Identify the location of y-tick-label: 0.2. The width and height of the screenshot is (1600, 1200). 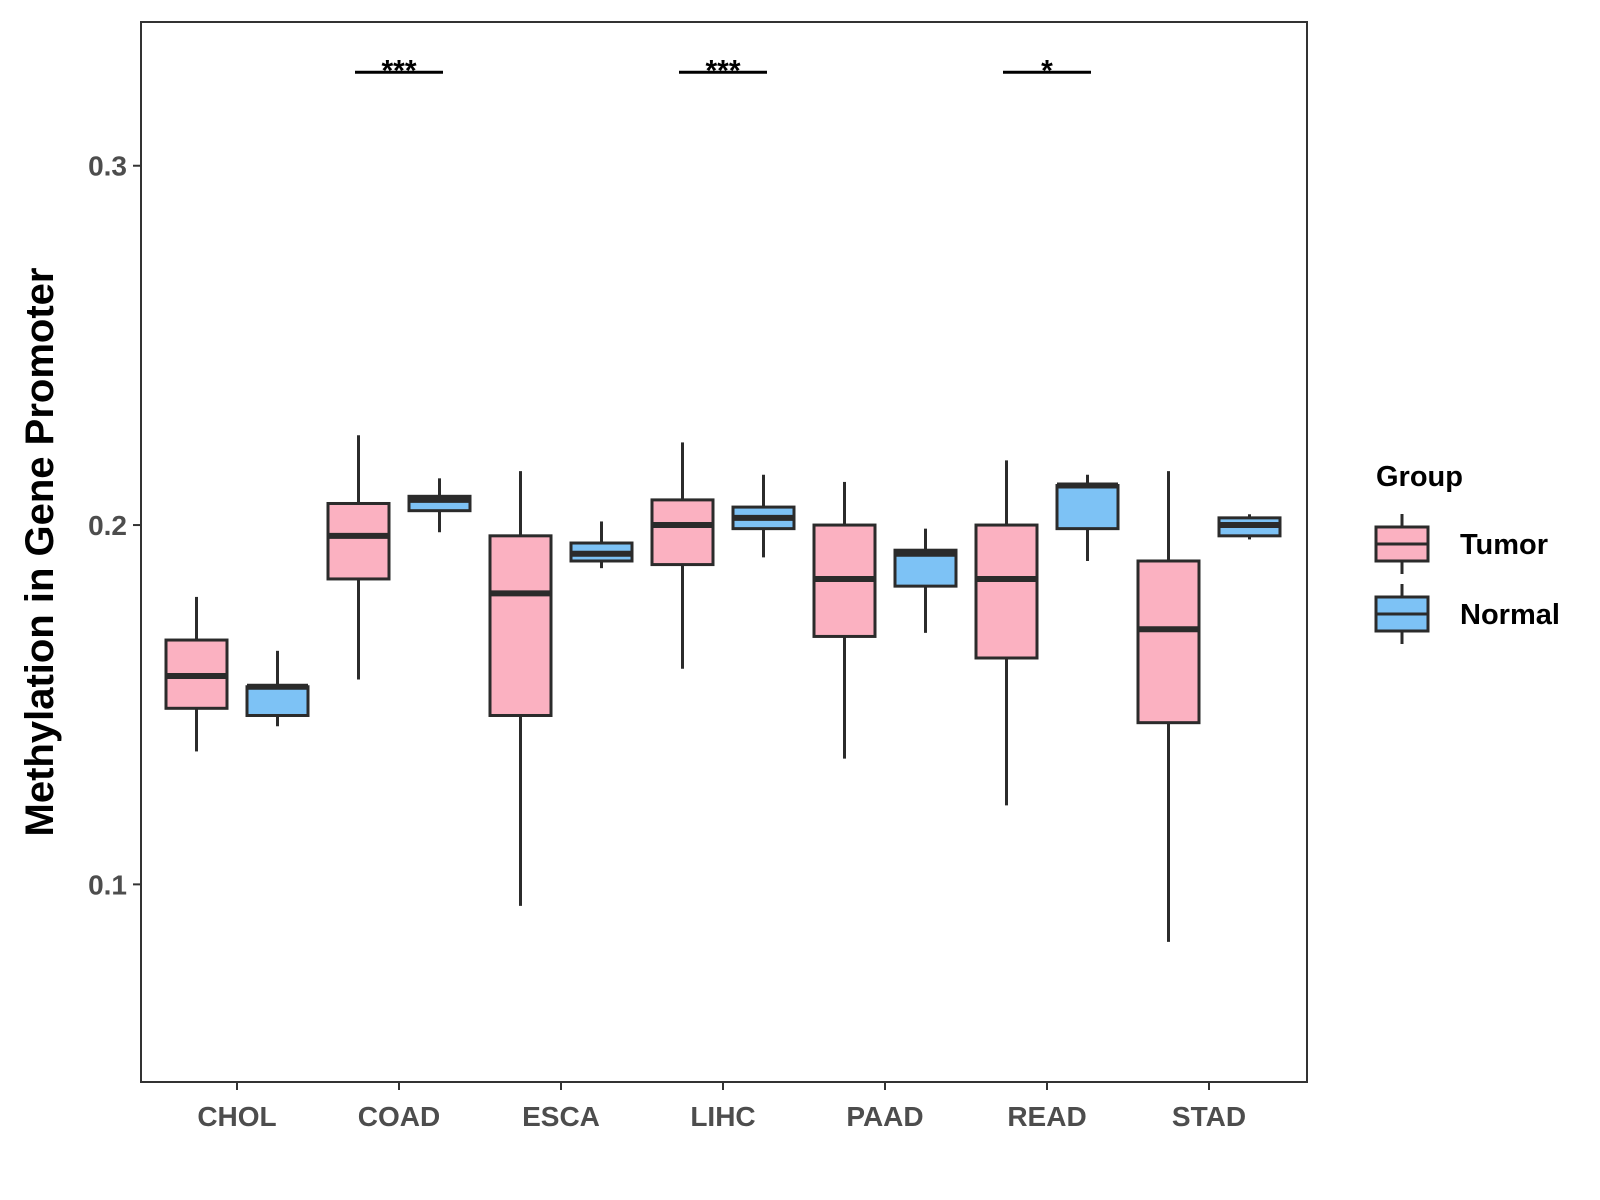
(107, 525).